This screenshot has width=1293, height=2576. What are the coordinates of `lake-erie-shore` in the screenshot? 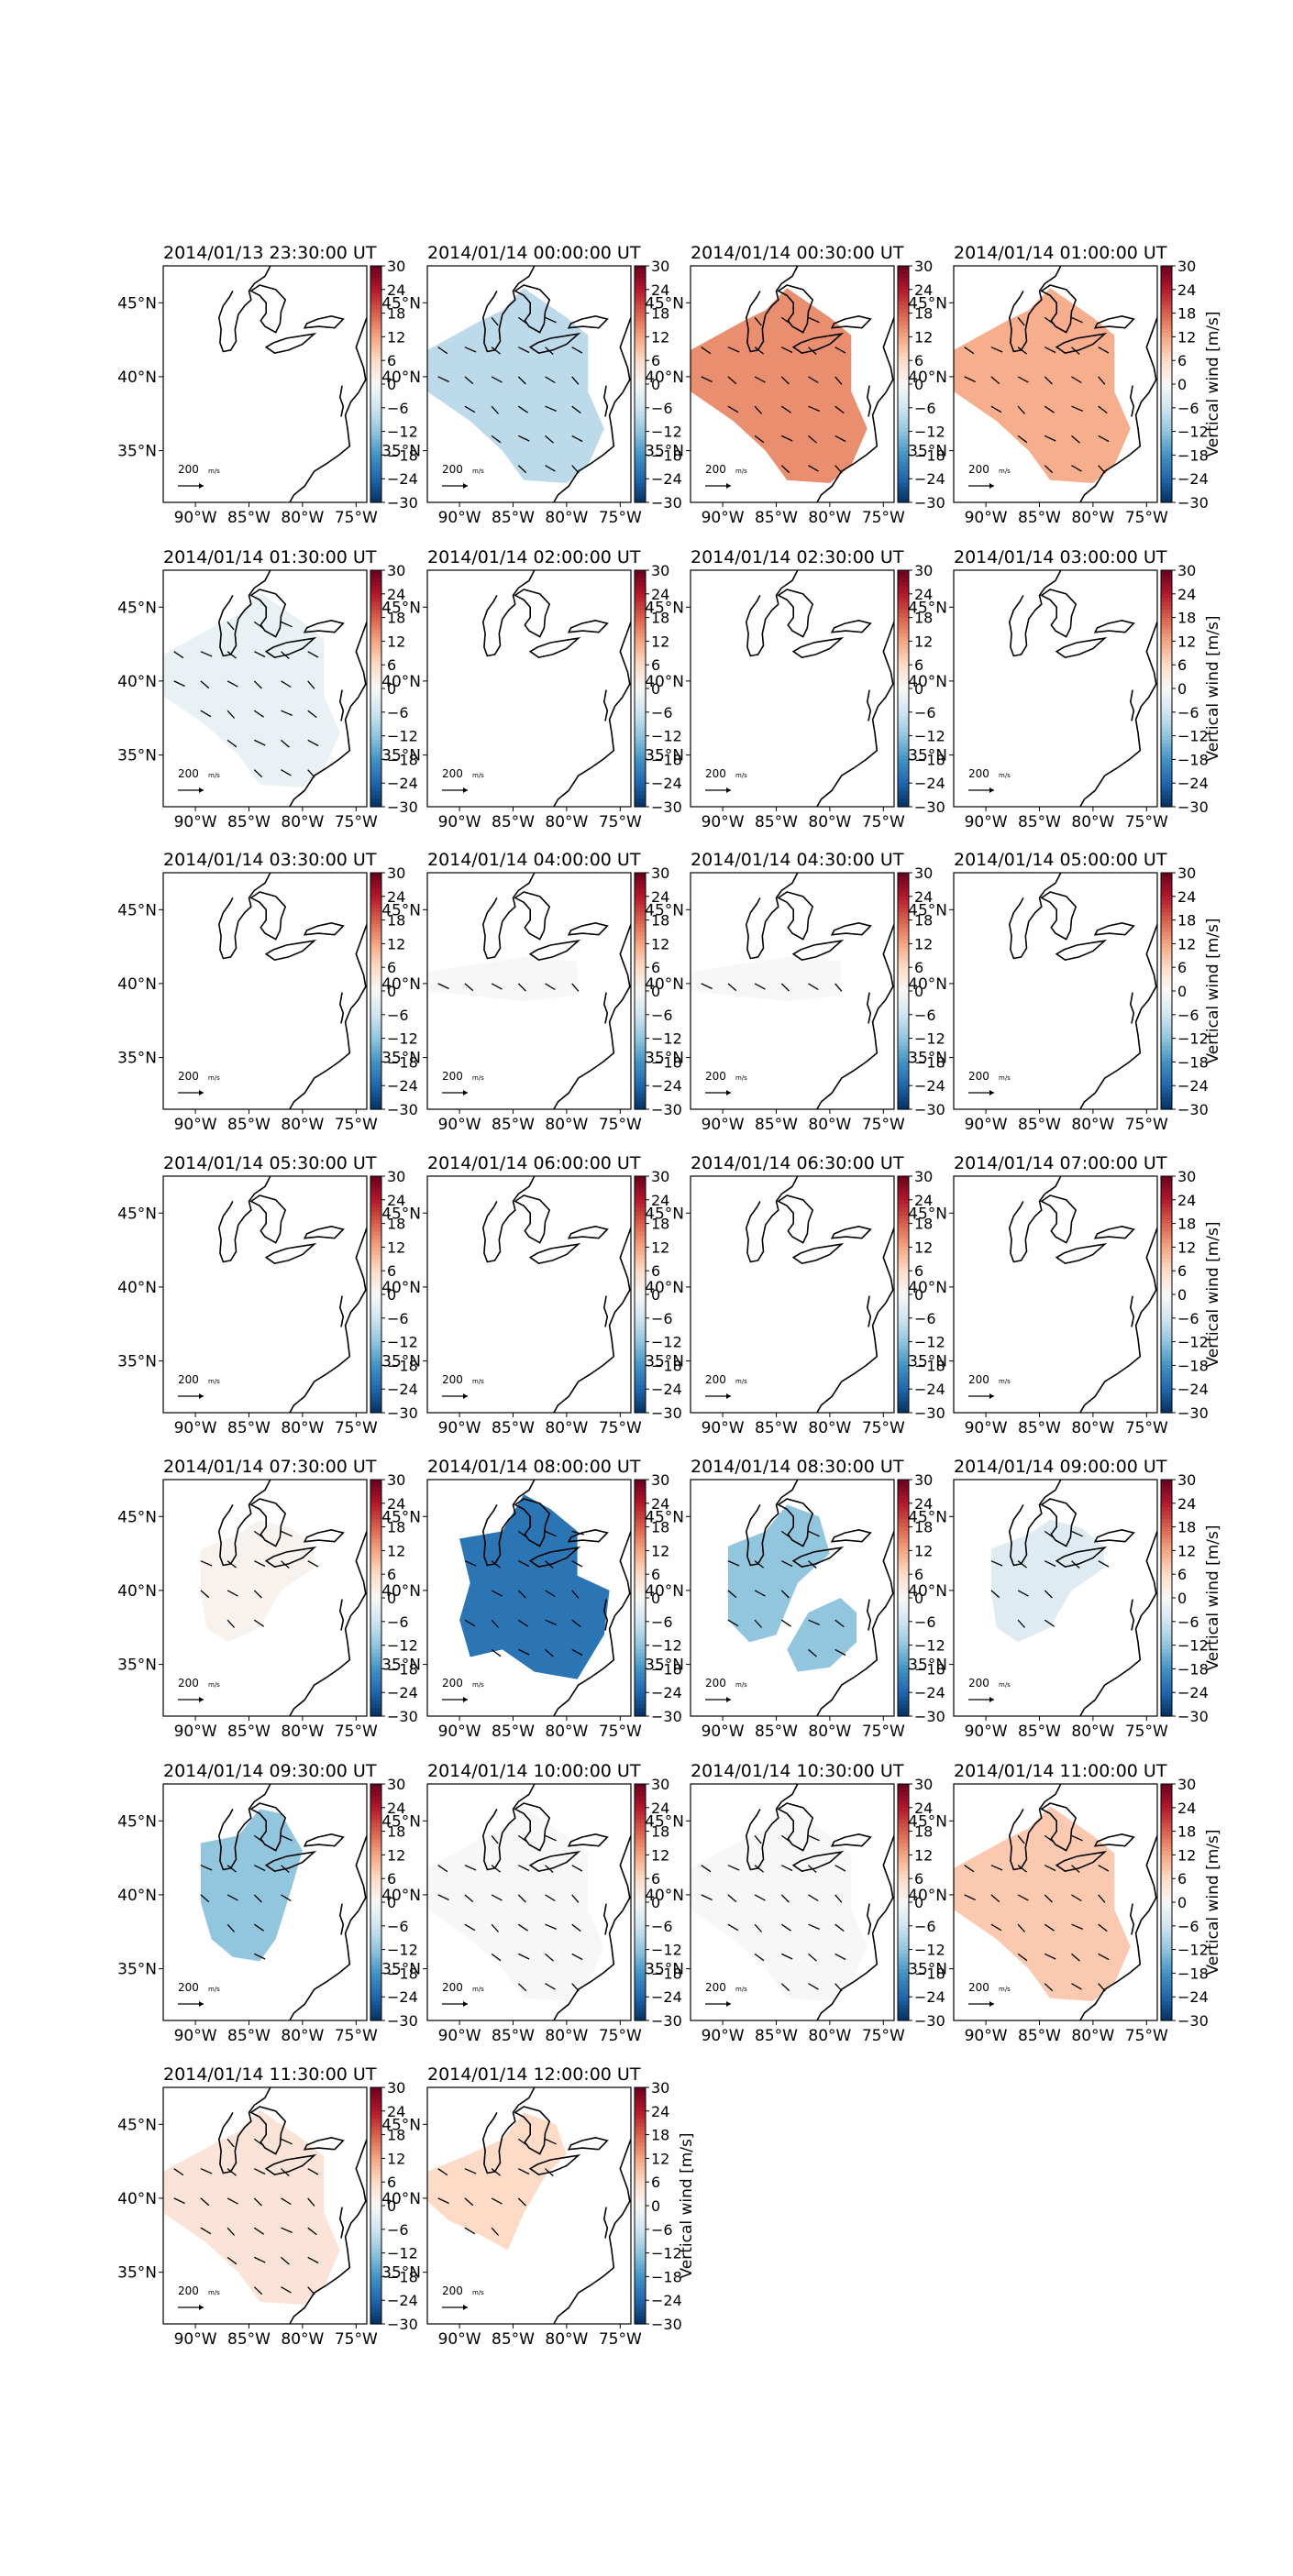 It's located at (818, 647).